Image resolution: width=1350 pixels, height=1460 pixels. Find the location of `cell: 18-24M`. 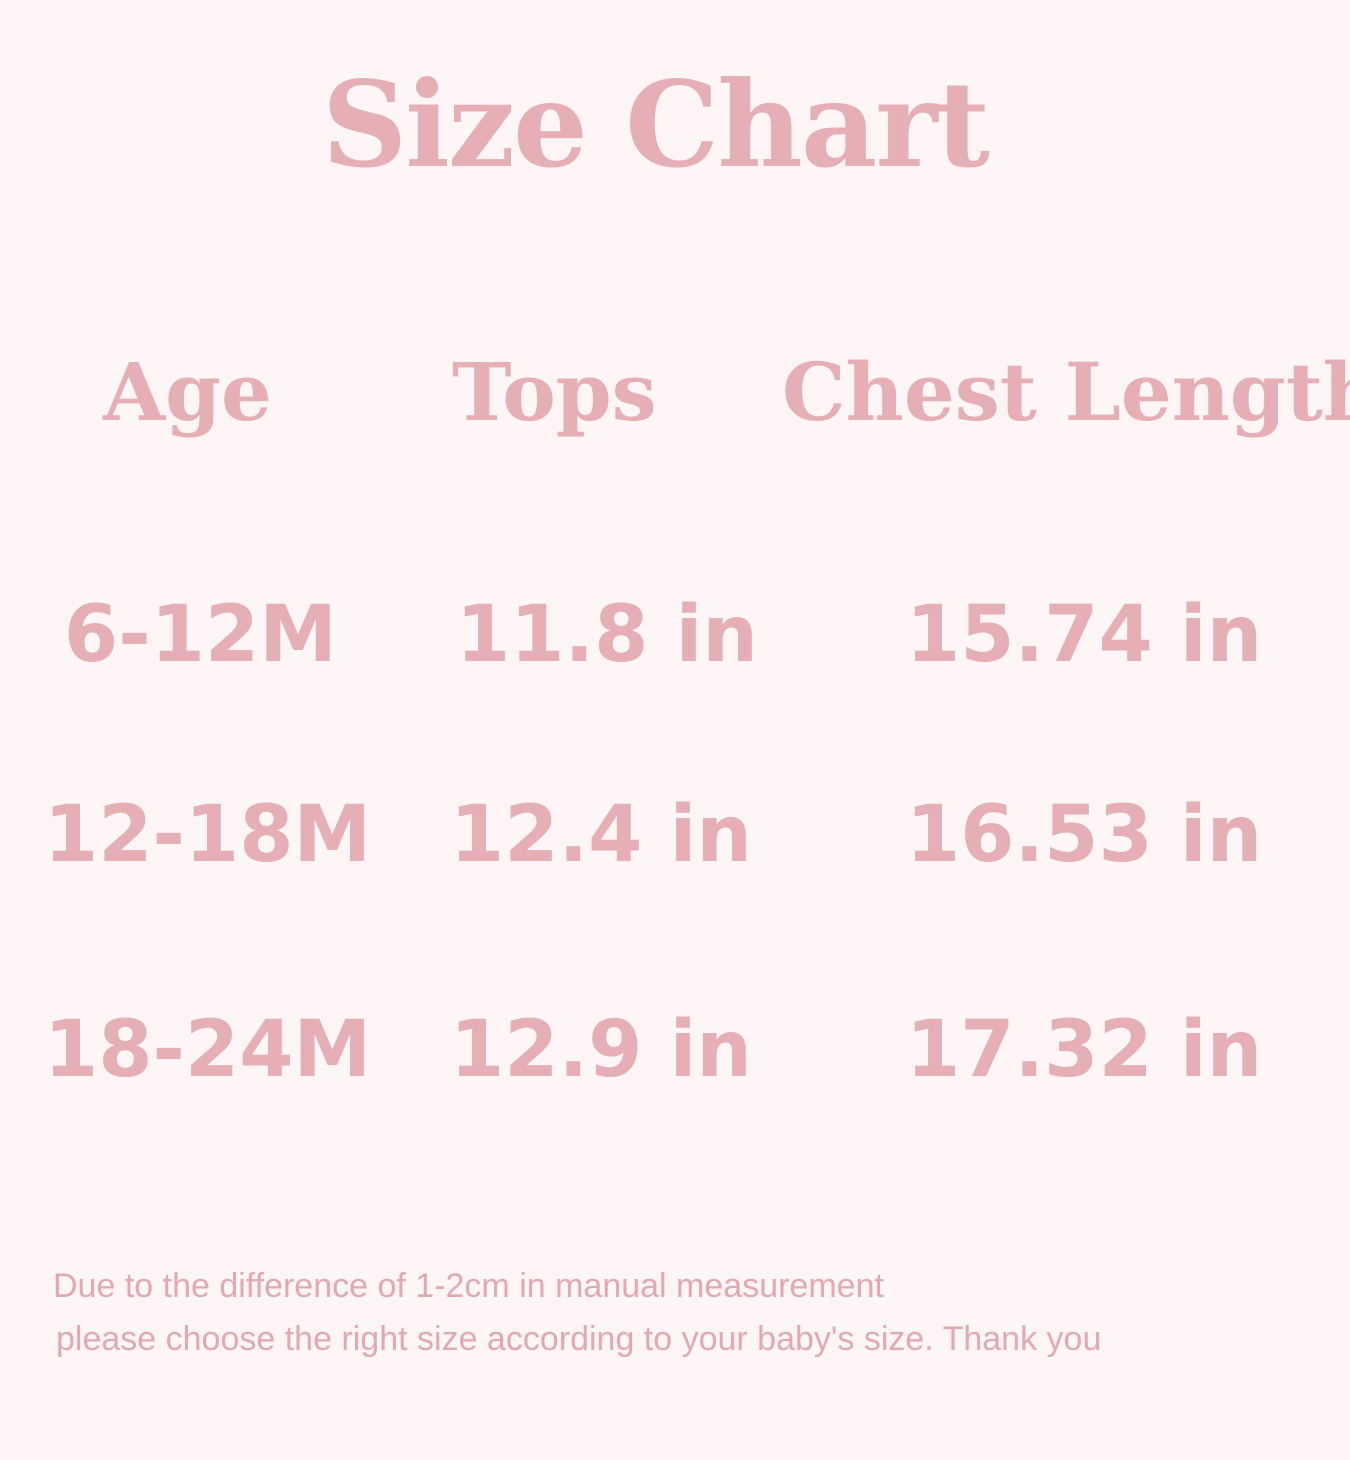

cell: 18-24M is located at coordinates (208, 1050).